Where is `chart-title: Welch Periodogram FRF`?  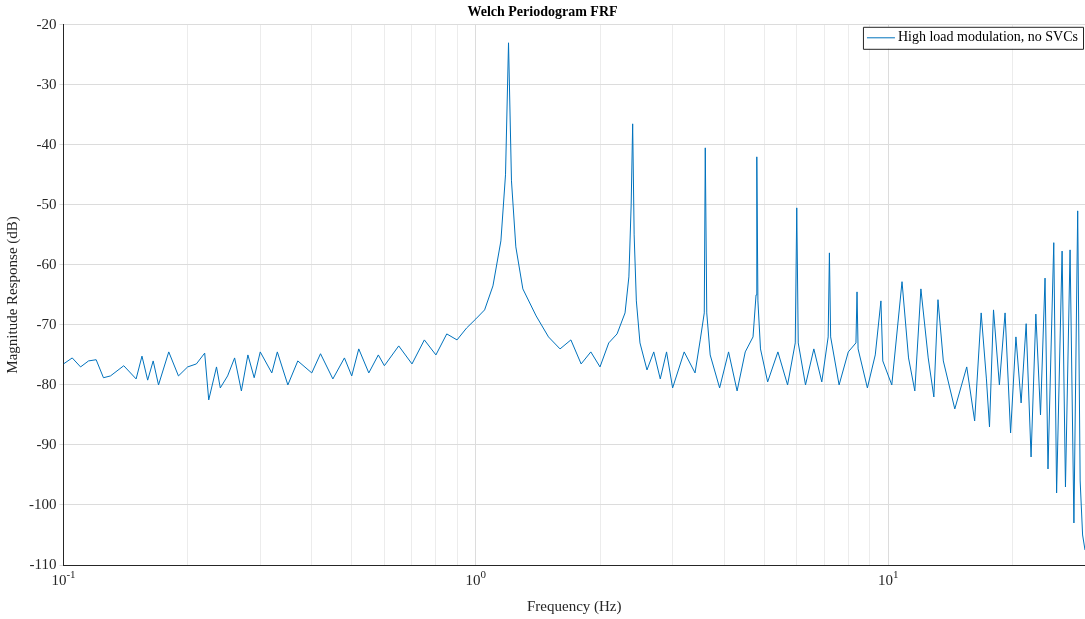 chart-title: Welch Periodogram FRF is located at coordinates (542, 12).